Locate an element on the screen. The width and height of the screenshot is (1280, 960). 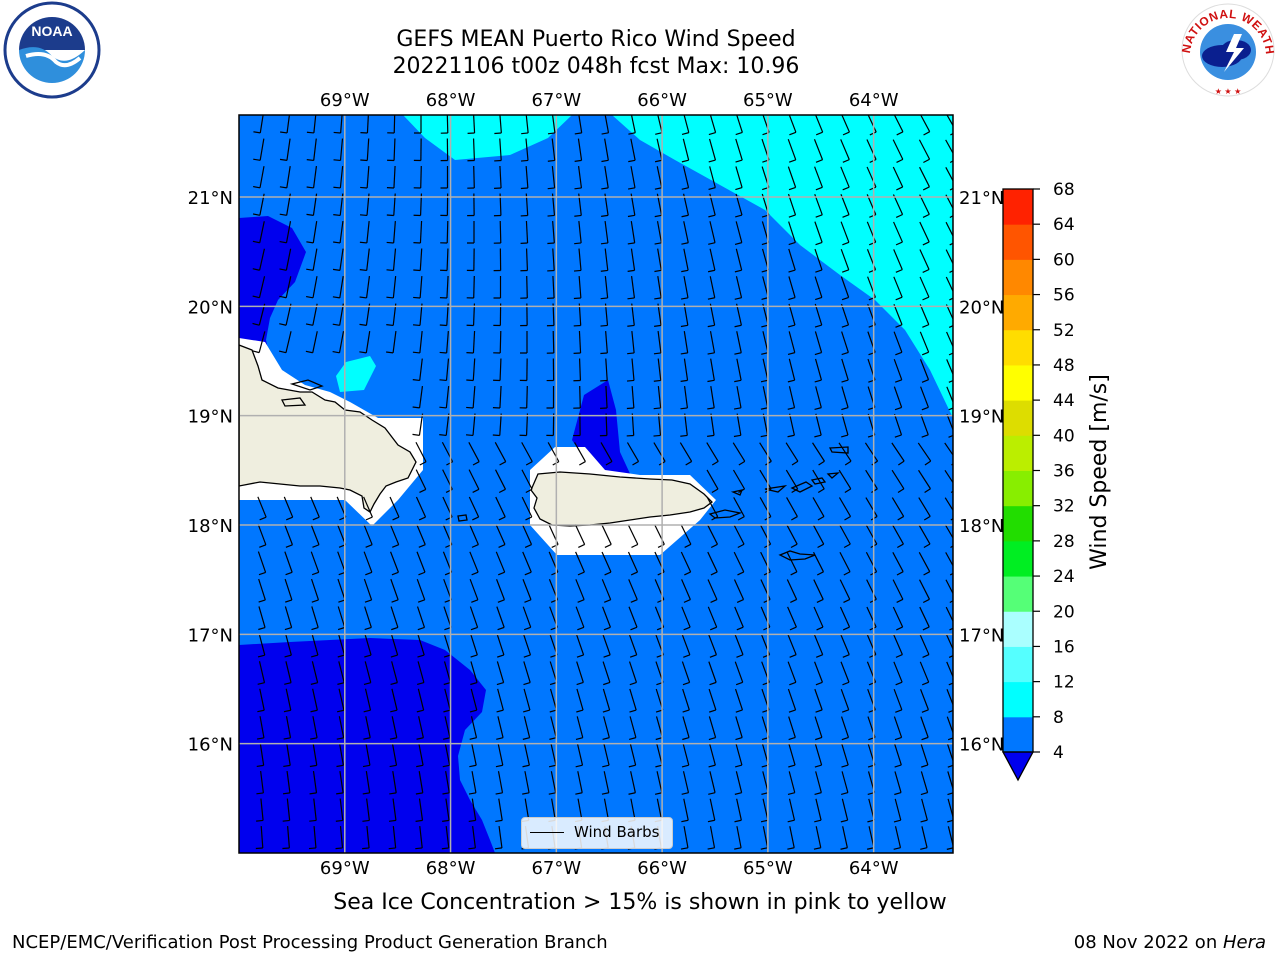
land-hispaniola is located at coordinates (328, 428).